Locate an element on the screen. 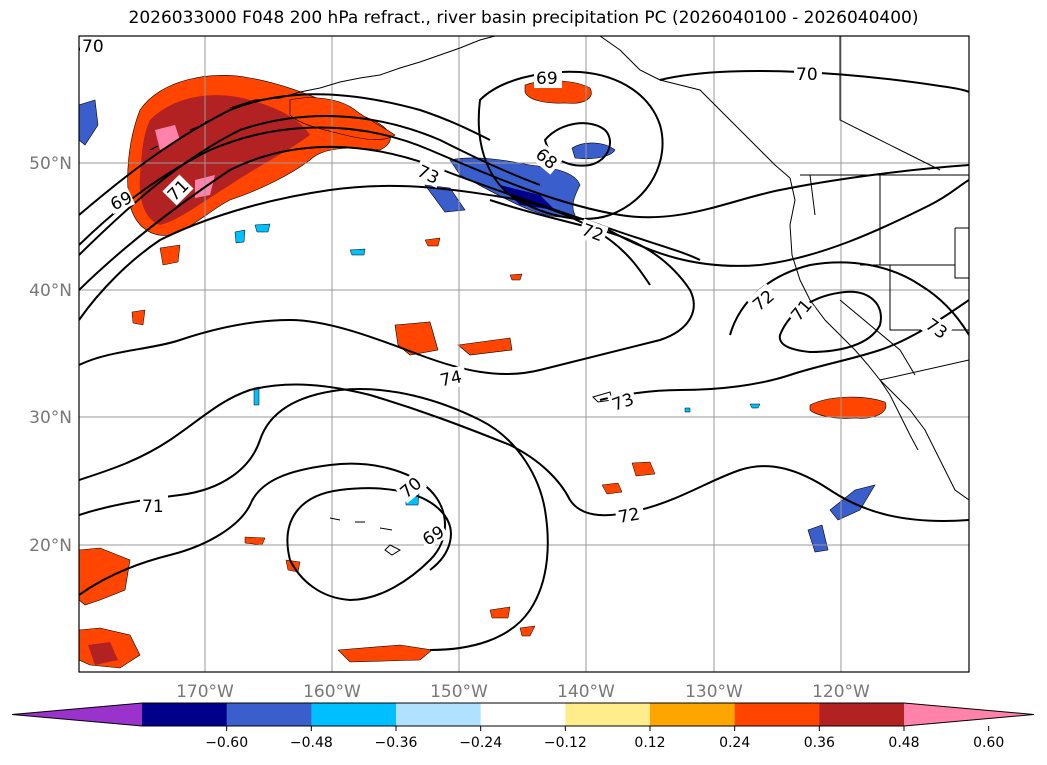  contour-73-east is located at coordinates (784, 350).